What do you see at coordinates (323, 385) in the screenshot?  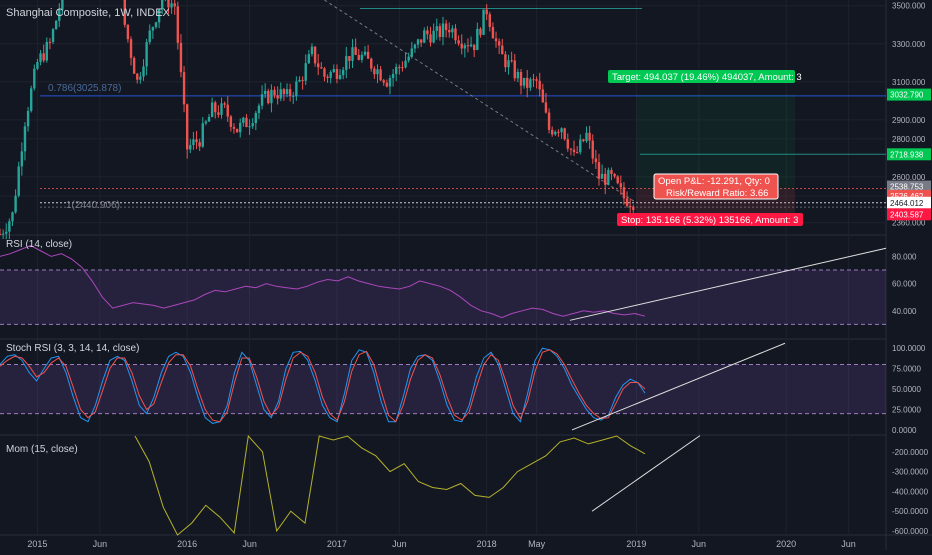 I see `stoch-k-line` at bounding box center [323, 385].